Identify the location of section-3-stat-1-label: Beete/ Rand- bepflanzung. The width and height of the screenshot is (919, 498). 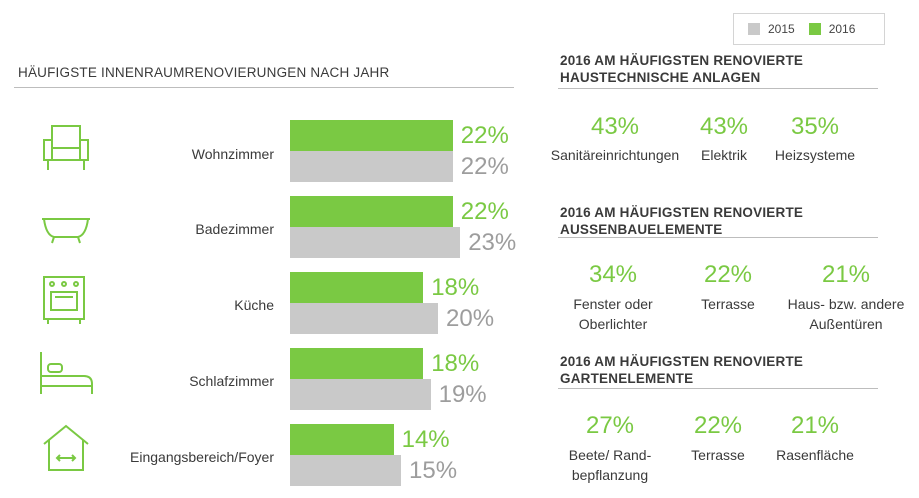
(610, 465).